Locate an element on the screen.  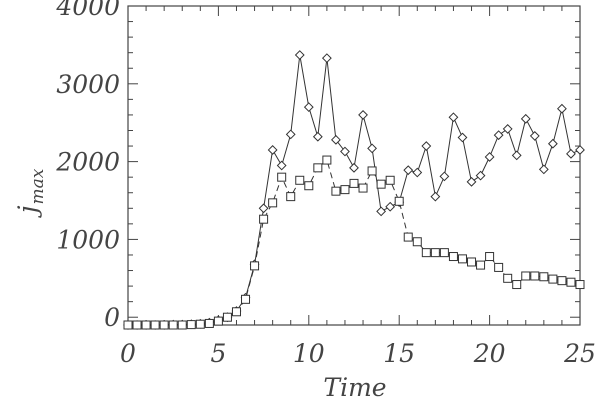
y-tick-label: 4000 is located at coordinates (87, 10).